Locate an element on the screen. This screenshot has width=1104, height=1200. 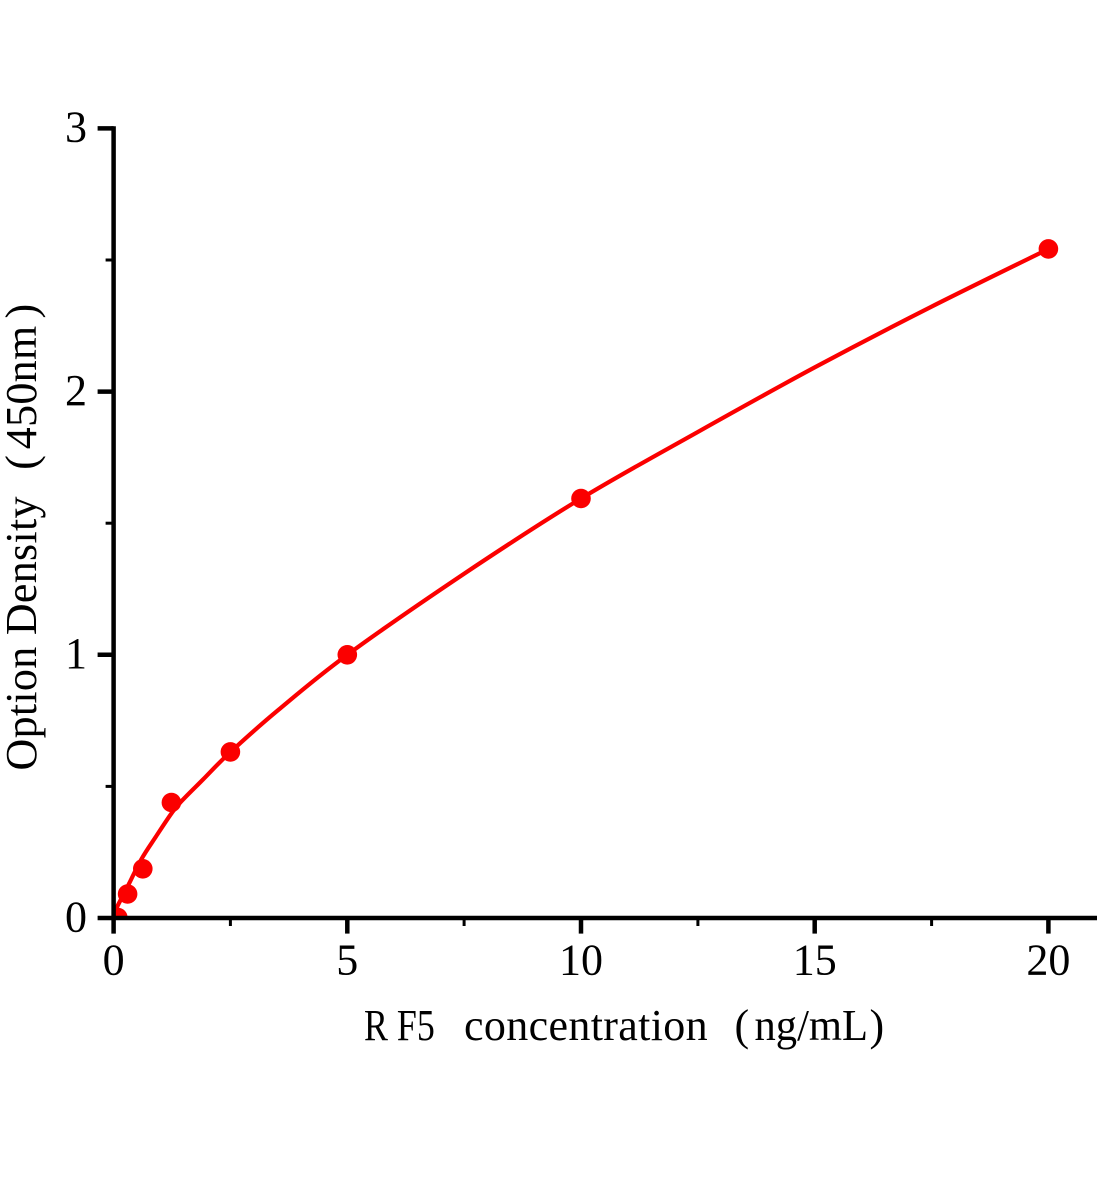
svg-text: 5 is located at coordinates (347, 960).